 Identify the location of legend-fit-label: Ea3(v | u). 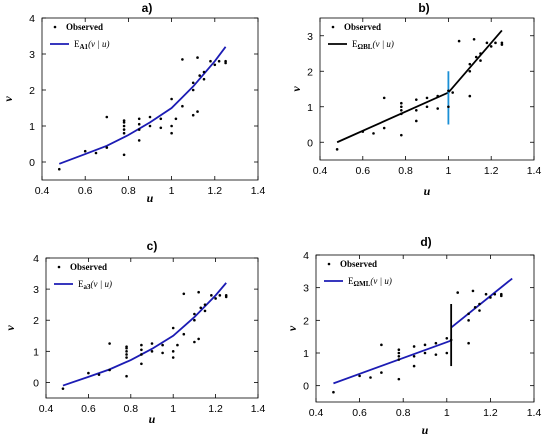
(95, 285).